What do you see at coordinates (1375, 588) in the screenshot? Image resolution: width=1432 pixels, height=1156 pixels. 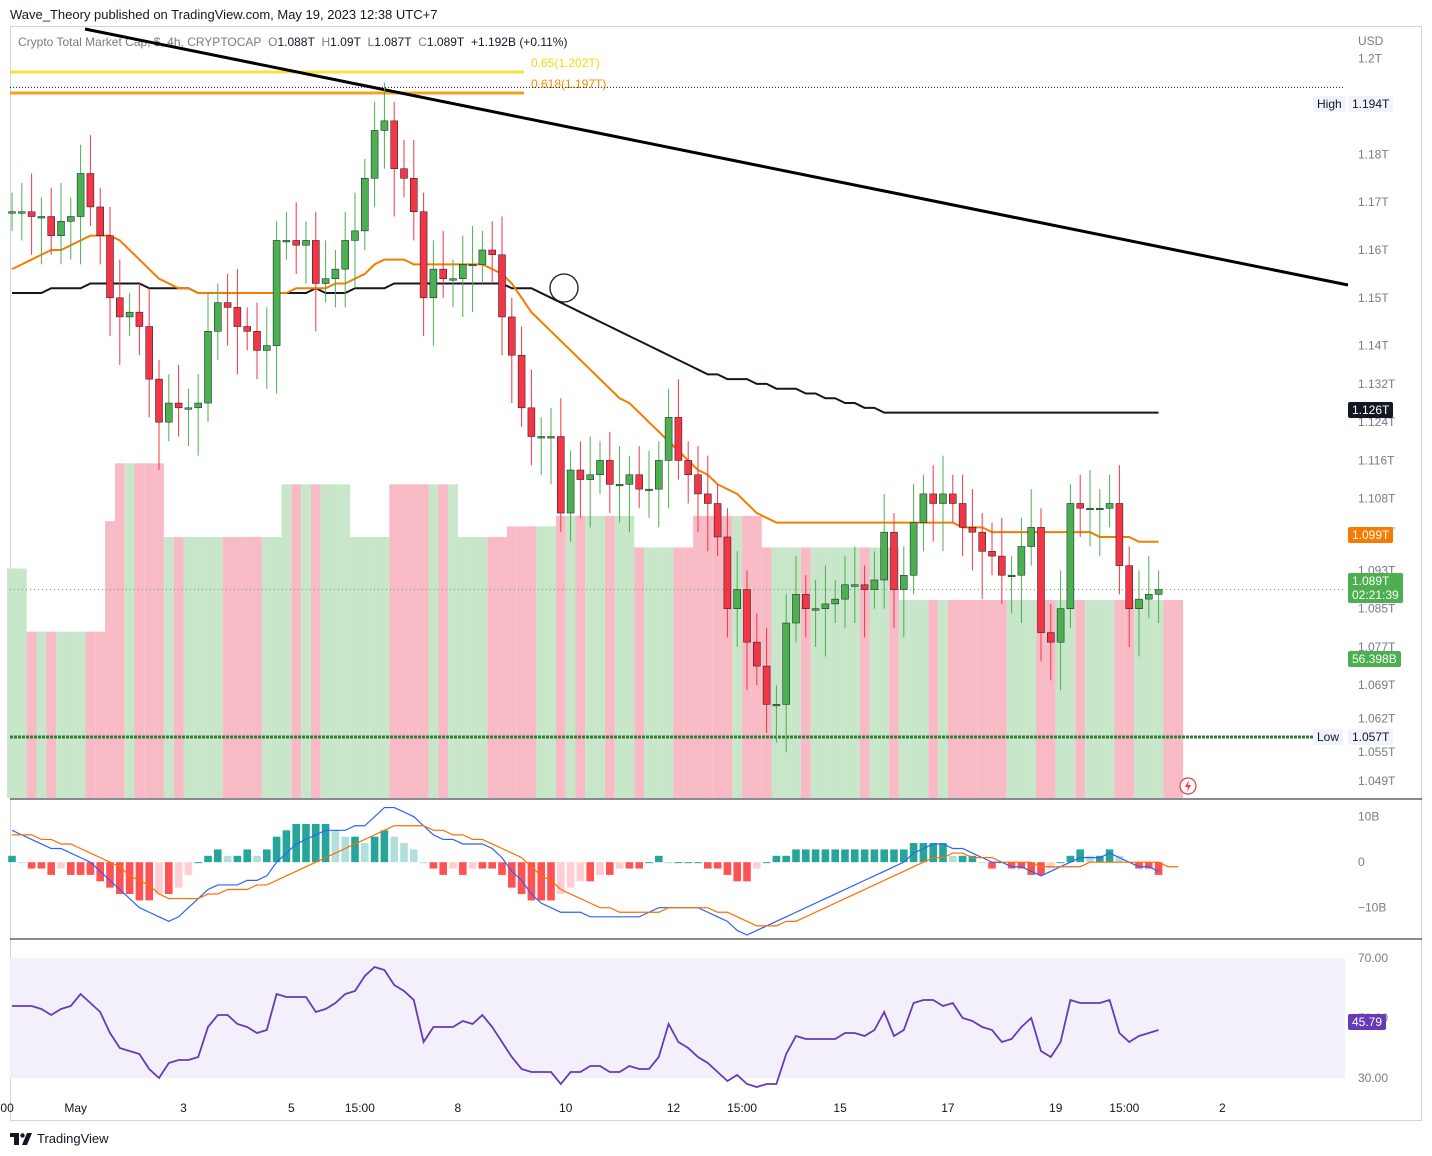 I see `last-price-badge: 1.089T 02:21:39` at bounding box center [1375, 588].